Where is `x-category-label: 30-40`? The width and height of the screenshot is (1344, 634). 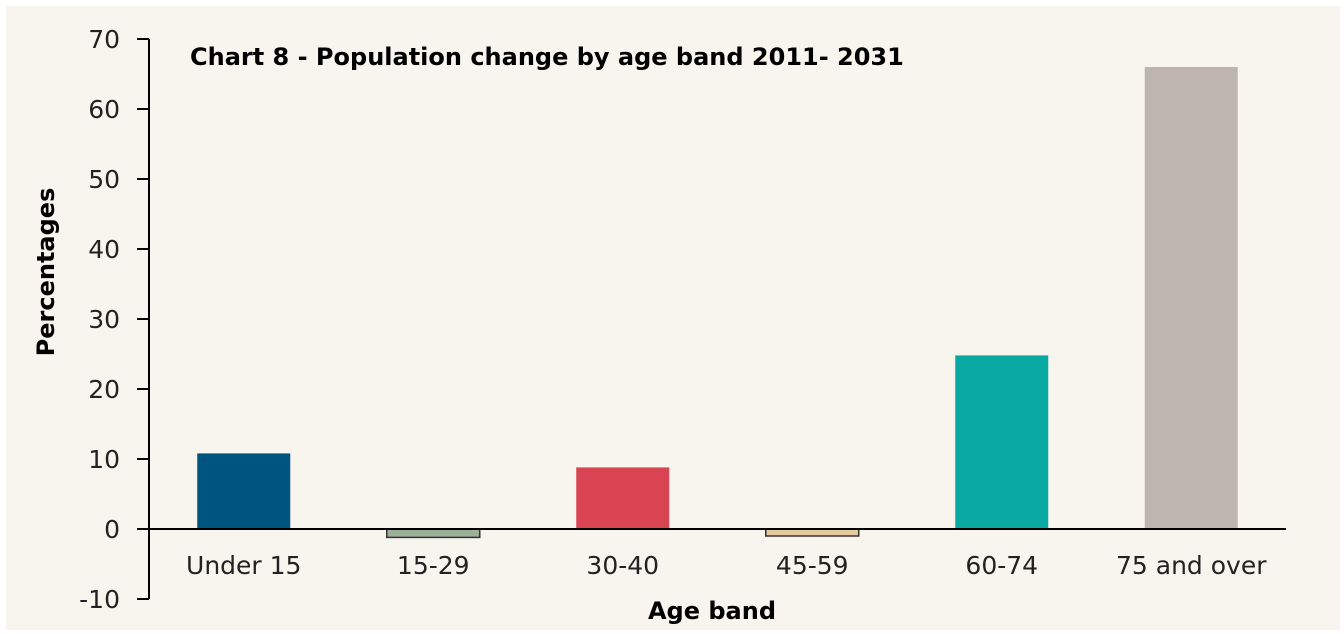 x-category-label: 30-40 is located at coordinates (622, 565).